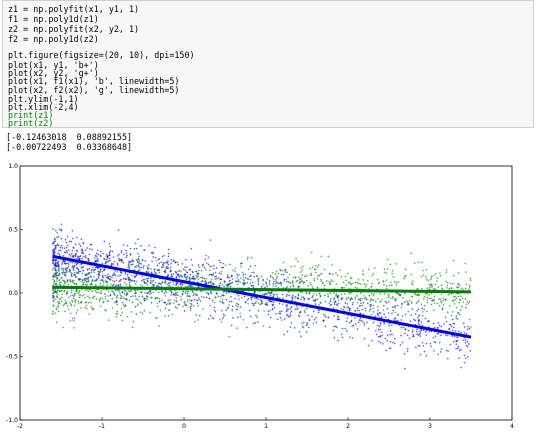 The height and width of the screenshot is (433, 540). I want to click on code-line: print(z2), so click(31, 123).